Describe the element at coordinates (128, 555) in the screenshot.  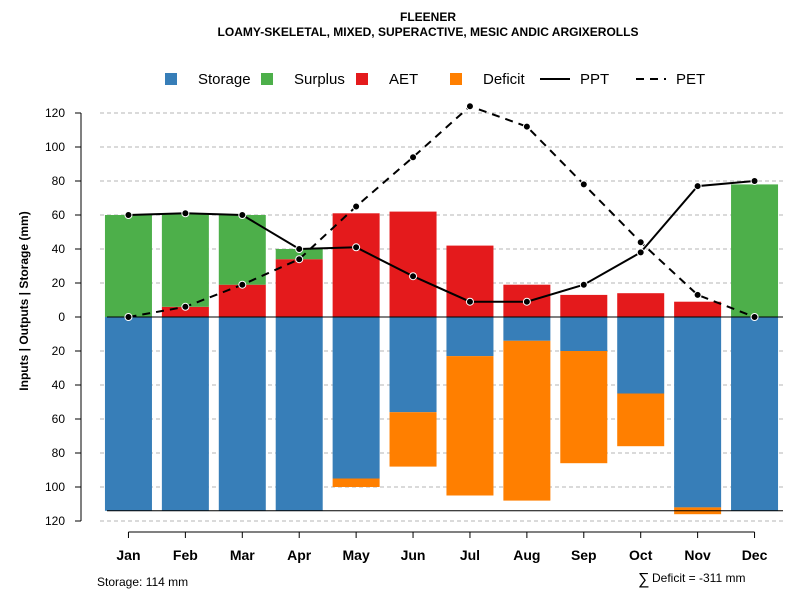
I see `x-tick-label-jan: Jan` at that location.